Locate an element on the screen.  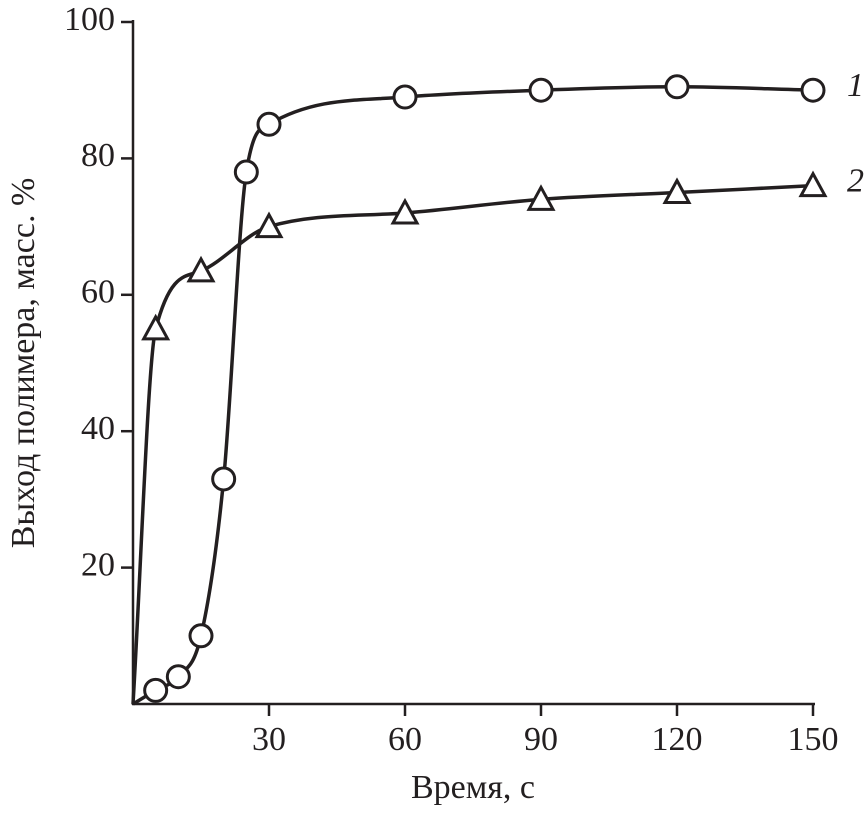
y-tick-label: 40 is located at coordinates (98, 428).